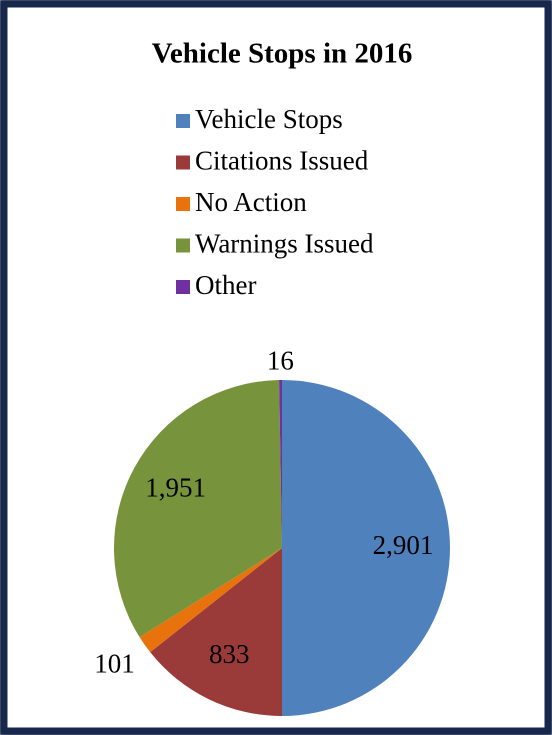 This screenshot has width=552, height=735. Describe the element at coordinates (280, 360) in the screenshot. I see `data-label: 16` at that location.